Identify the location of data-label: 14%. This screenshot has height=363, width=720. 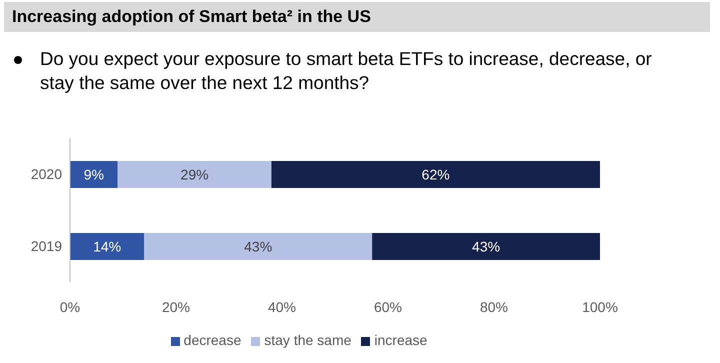
(107, 246).